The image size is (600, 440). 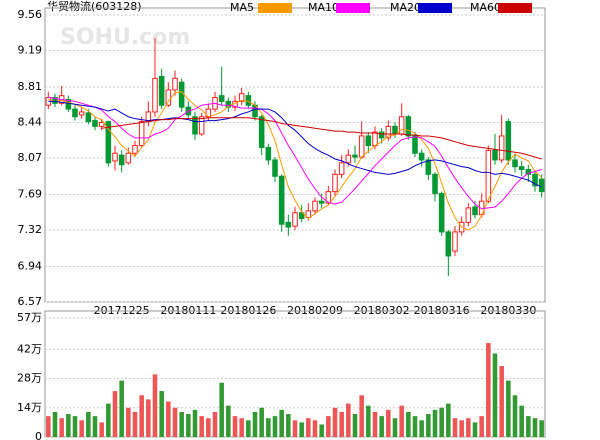 What do you see at coordinates (30, 229) in the screenshot?
I see `y-tick-label: 7.32` at bounding box center [30, 229].